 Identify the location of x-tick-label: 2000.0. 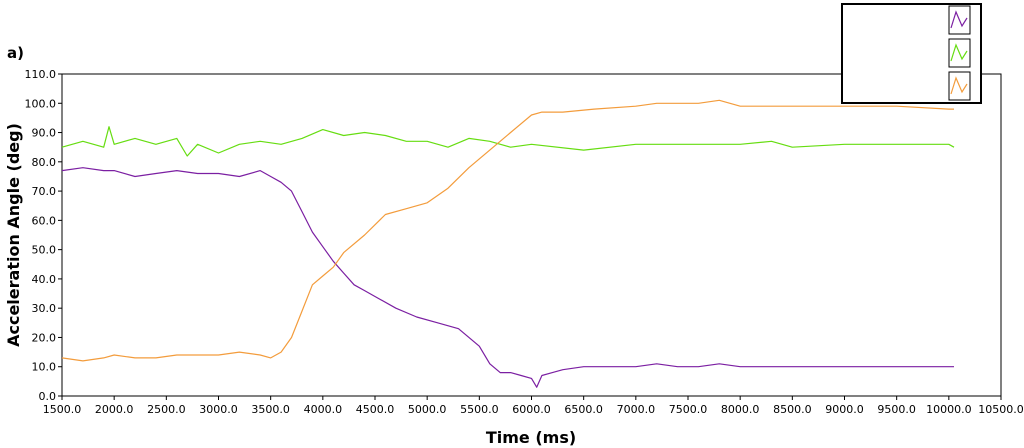
(114, 409).